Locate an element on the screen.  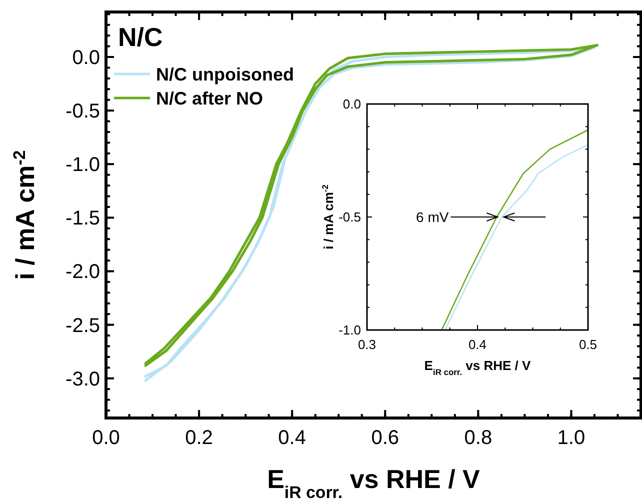
x-tick-label: 0.5 is located at coordinates (588, 344).